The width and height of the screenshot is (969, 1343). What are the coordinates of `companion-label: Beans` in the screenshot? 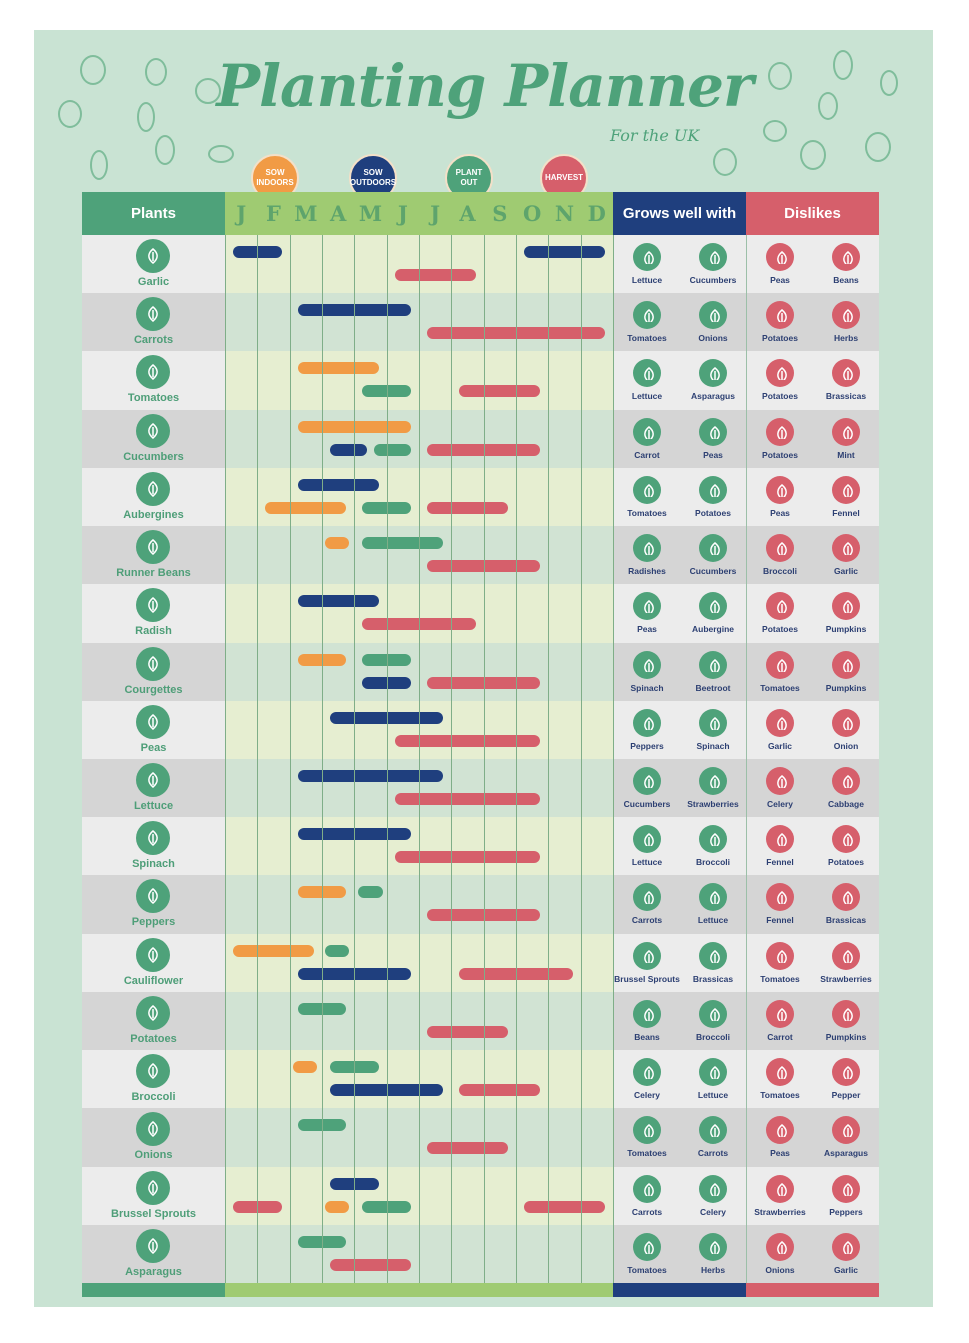 It's located at (846, 280).